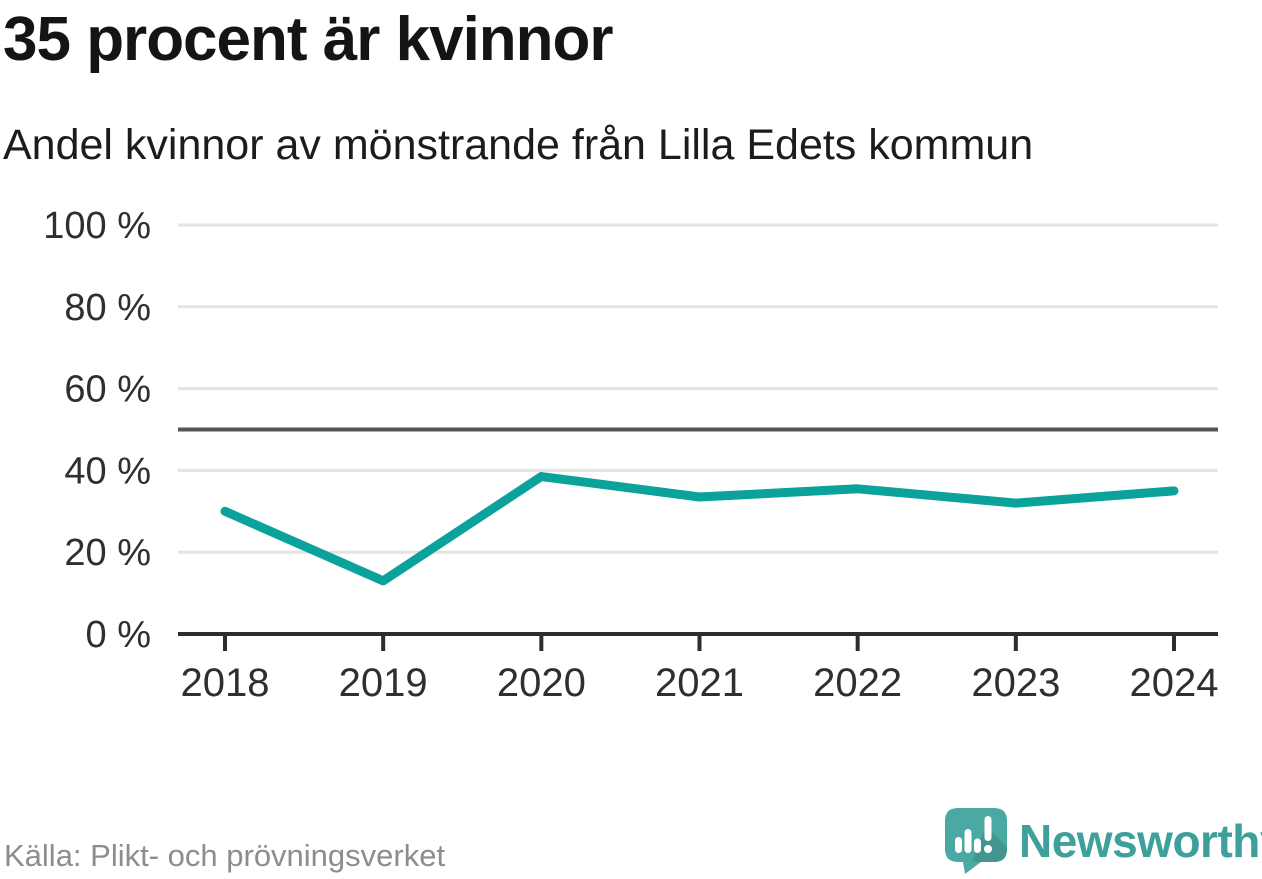 The height and width of the screenshot is (879, 1262). Describe the element at coordinates (1174, 683) in the screenshot. I see `x-axis-label: 2024` at that location.